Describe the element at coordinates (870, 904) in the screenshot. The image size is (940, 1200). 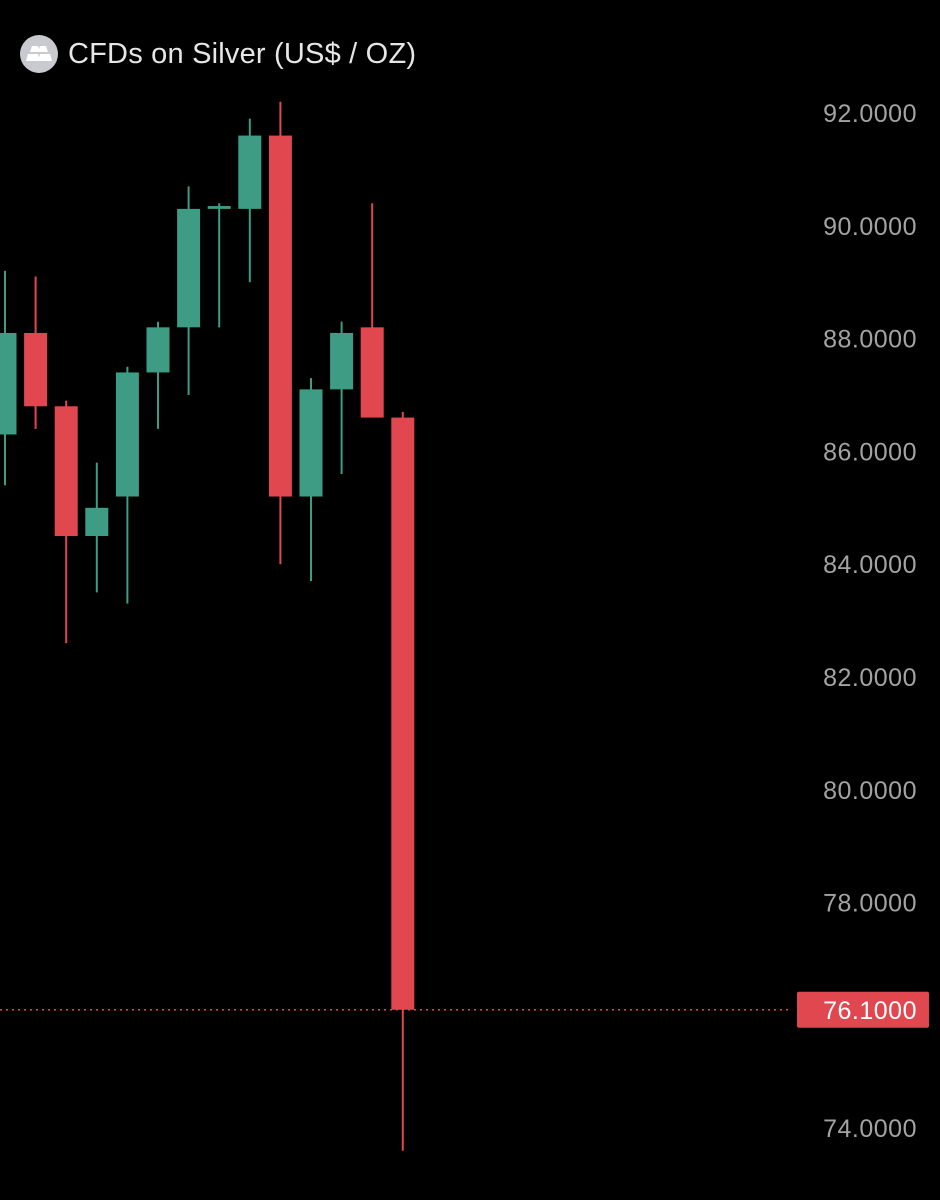
I see `y-tick-label: 78.0000` at that location.